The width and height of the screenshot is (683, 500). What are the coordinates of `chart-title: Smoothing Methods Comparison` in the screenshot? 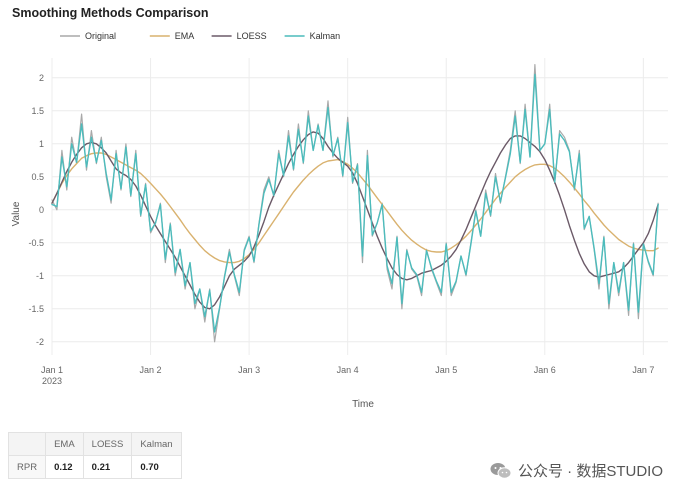 It's located at (110, 13).